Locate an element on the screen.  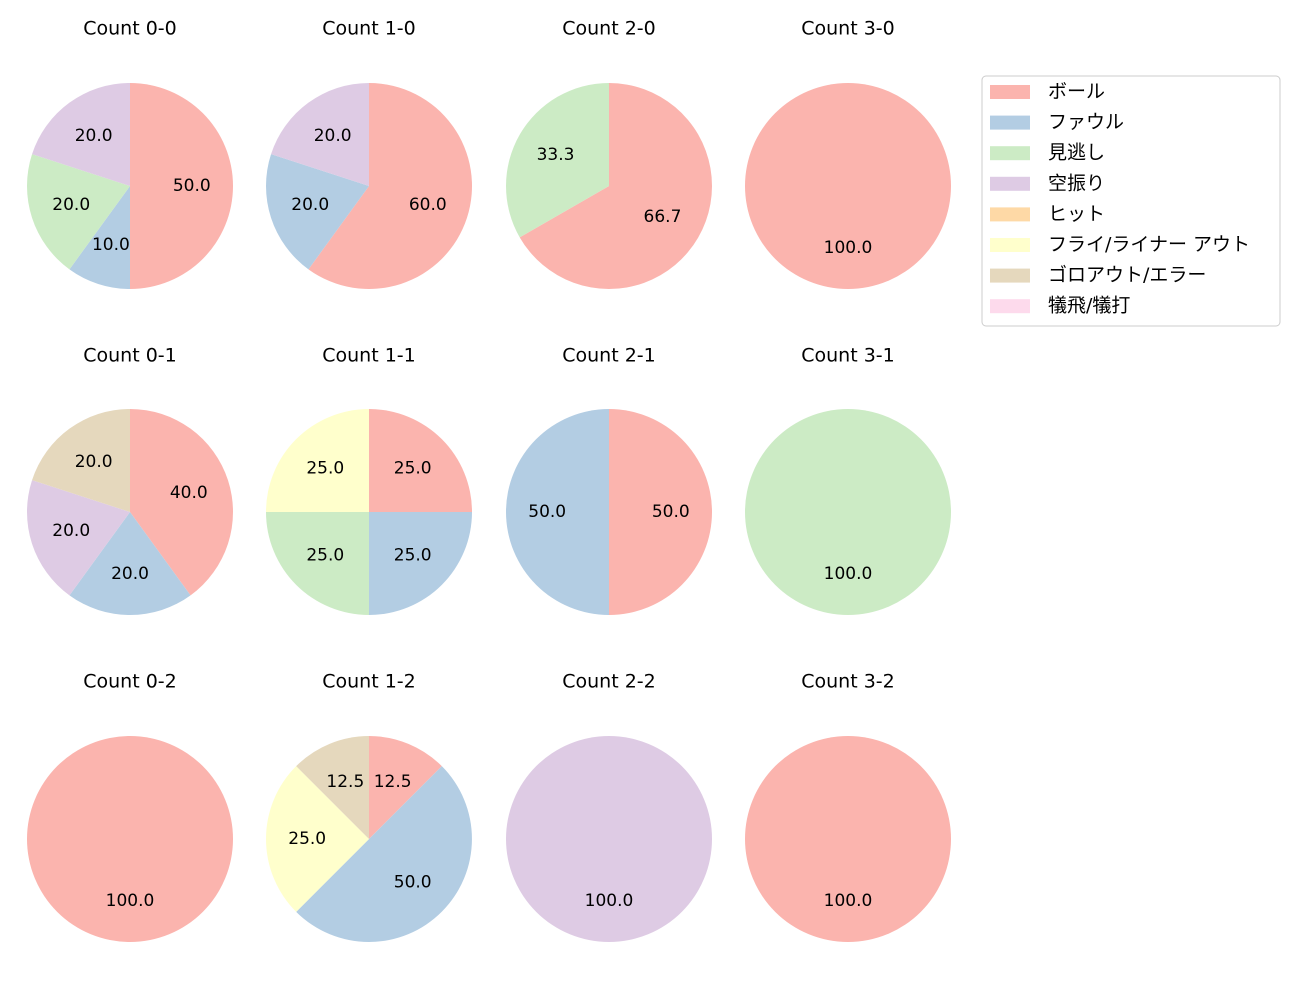
legend-label: 犠飛/犠打 is located at coordinates (1089, 306).